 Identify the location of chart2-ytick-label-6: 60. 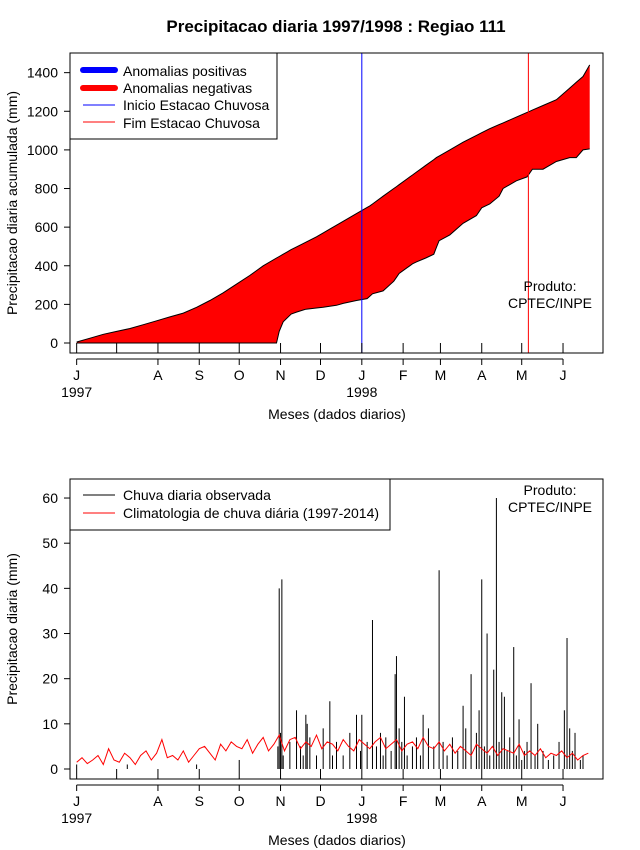
(50, 498).